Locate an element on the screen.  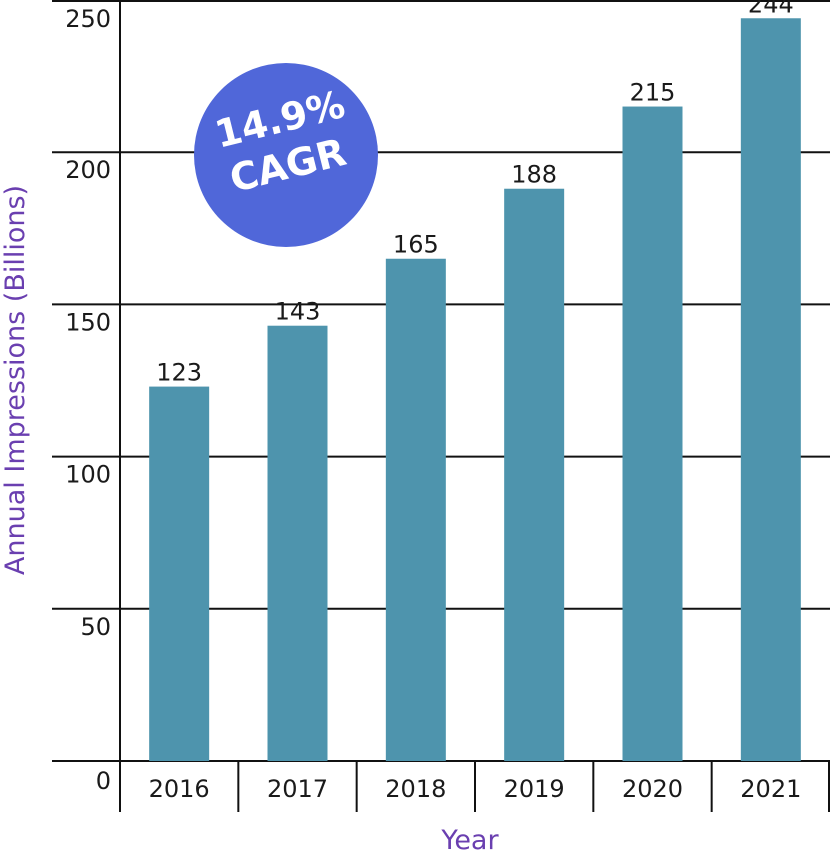
data-label: 123 is located at coordinates (179, 373).